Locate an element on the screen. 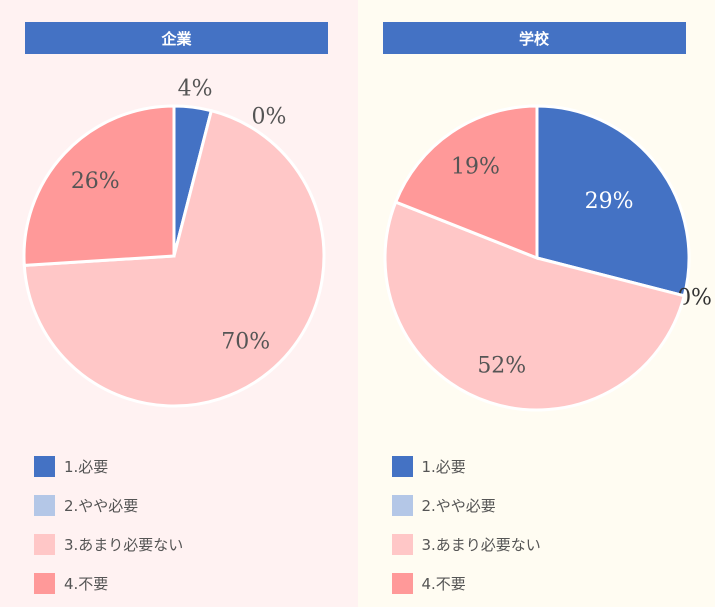  chart-title: 企業 is located at coordinates (176, 38).